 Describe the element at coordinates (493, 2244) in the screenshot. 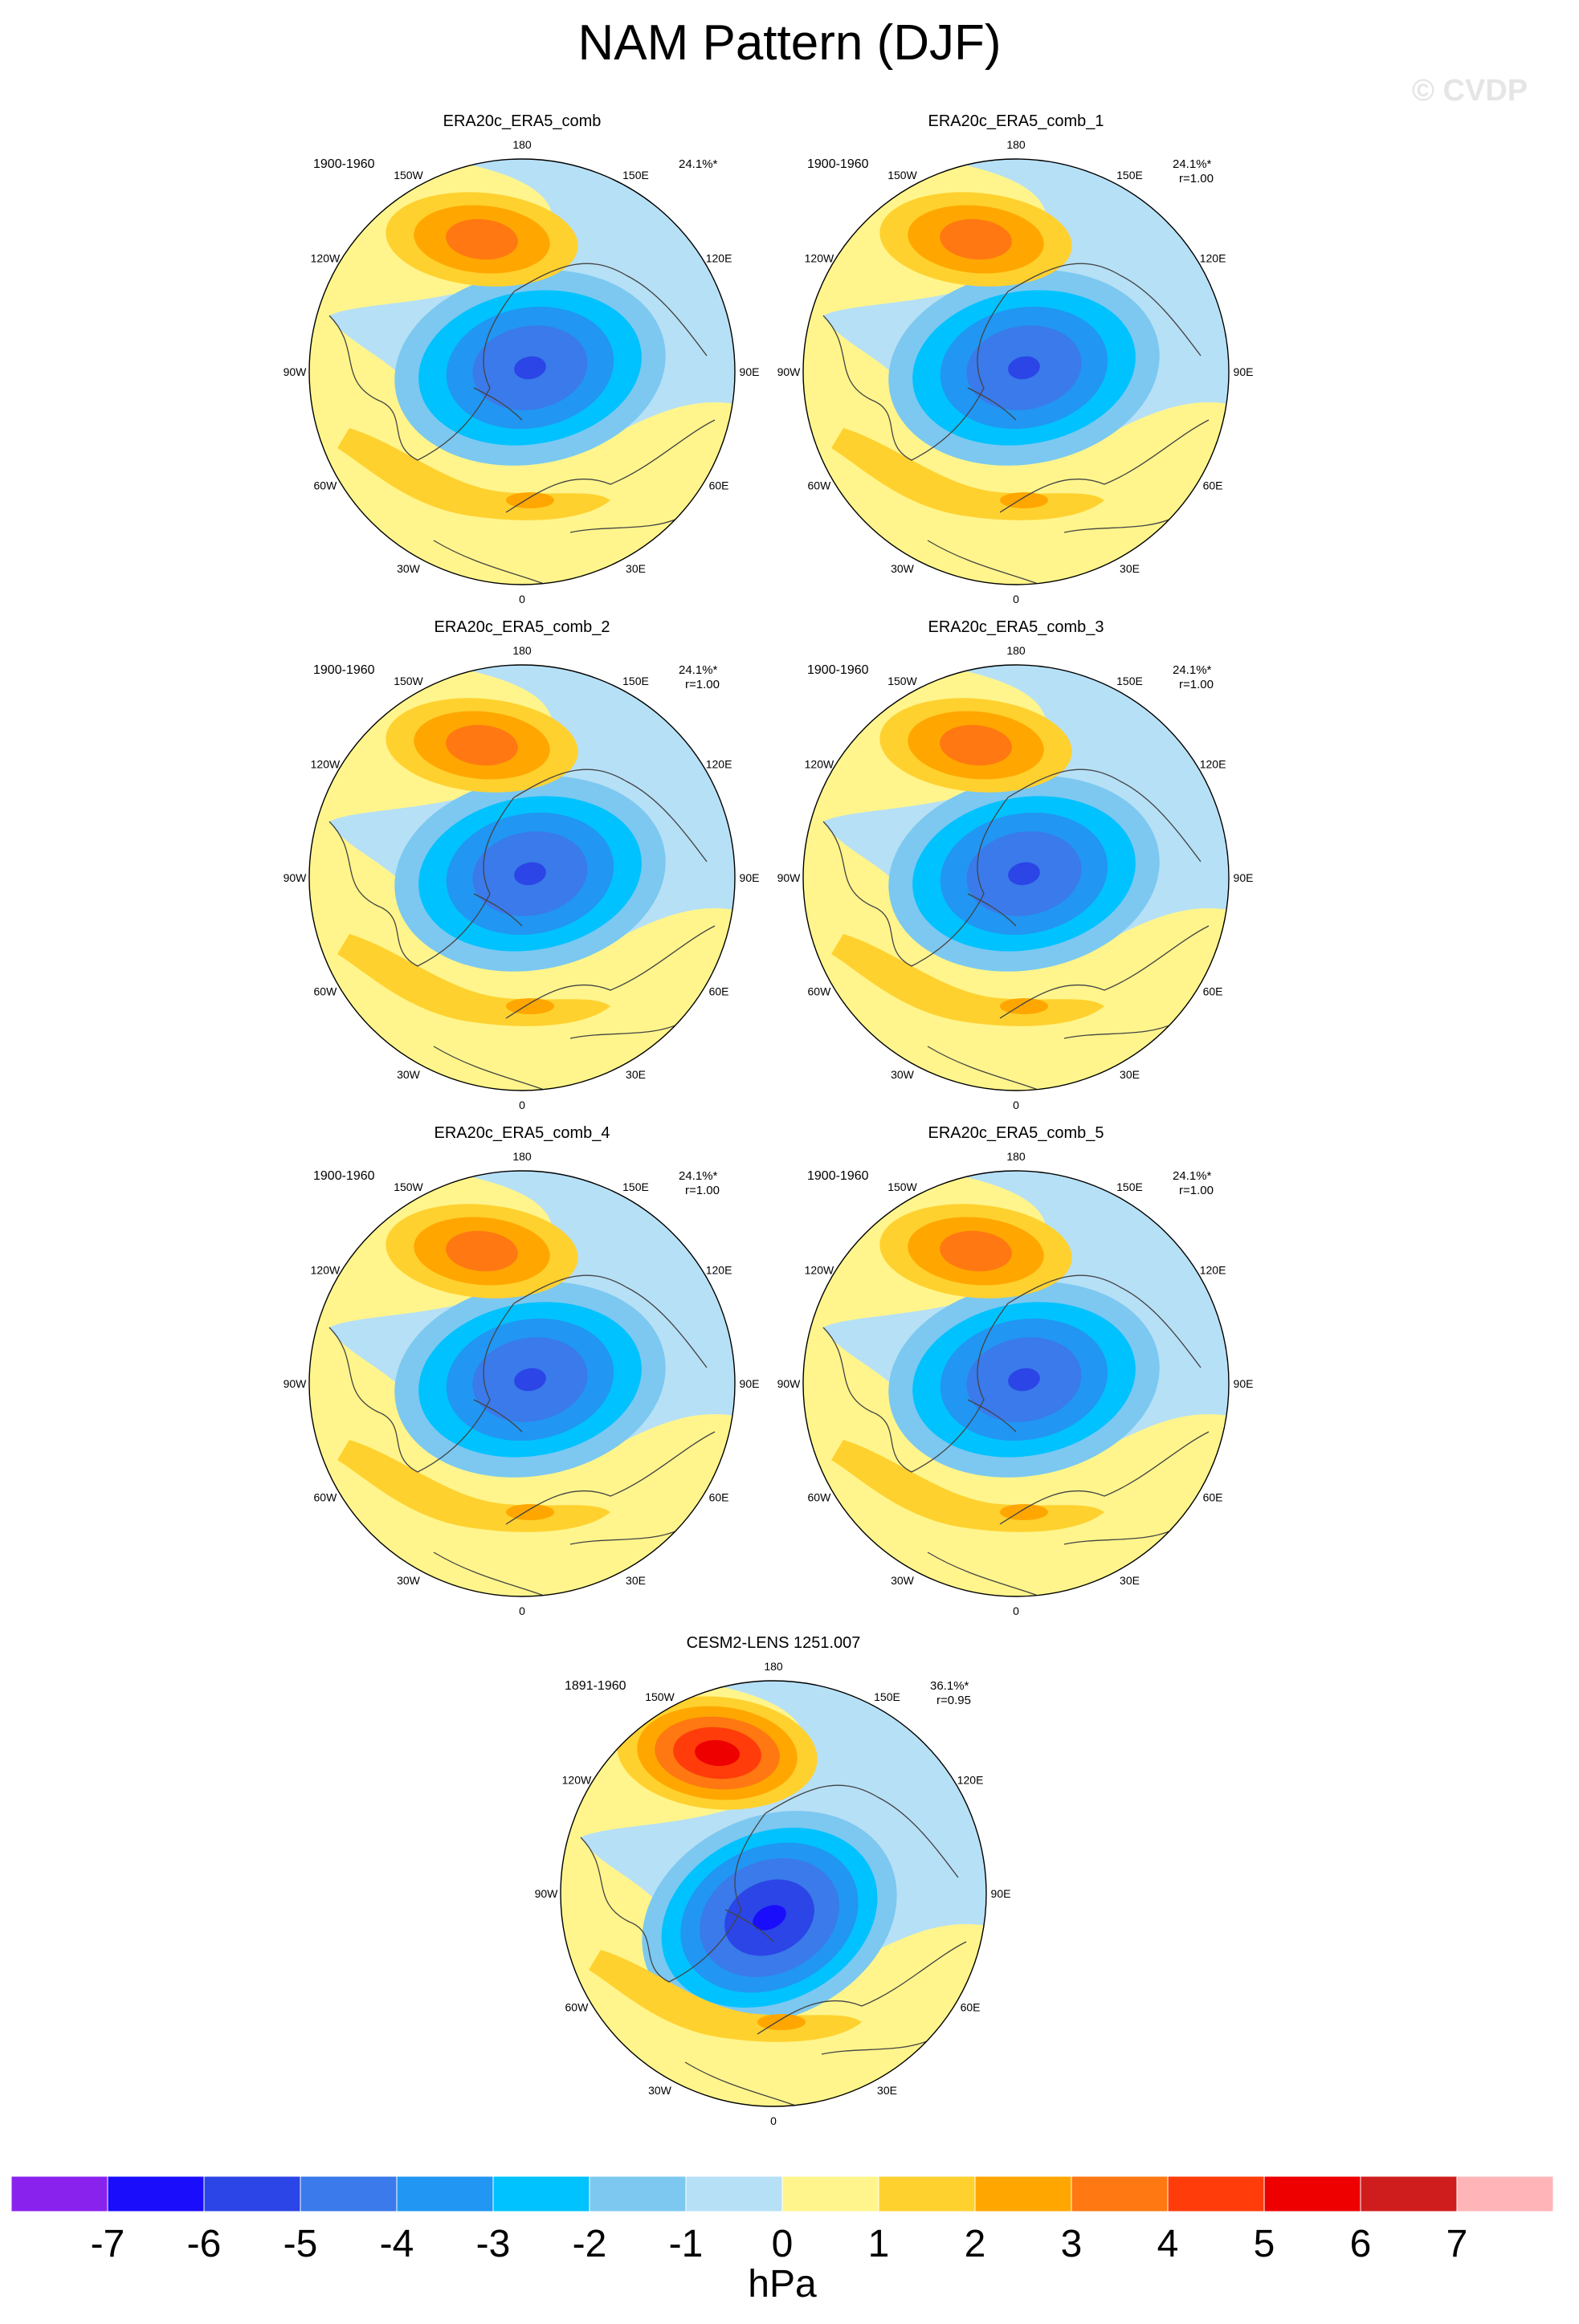

I see `colorbar-tick-label: -3` at that location.